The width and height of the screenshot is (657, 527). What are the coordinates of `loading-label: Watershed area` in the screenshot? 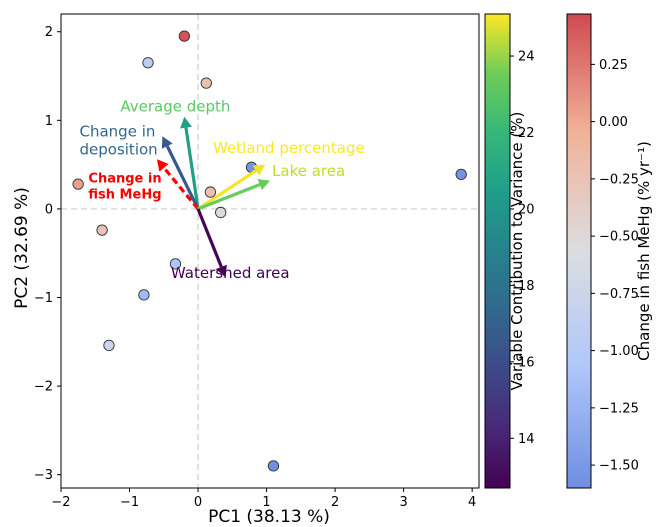 It's located at (230, 273).